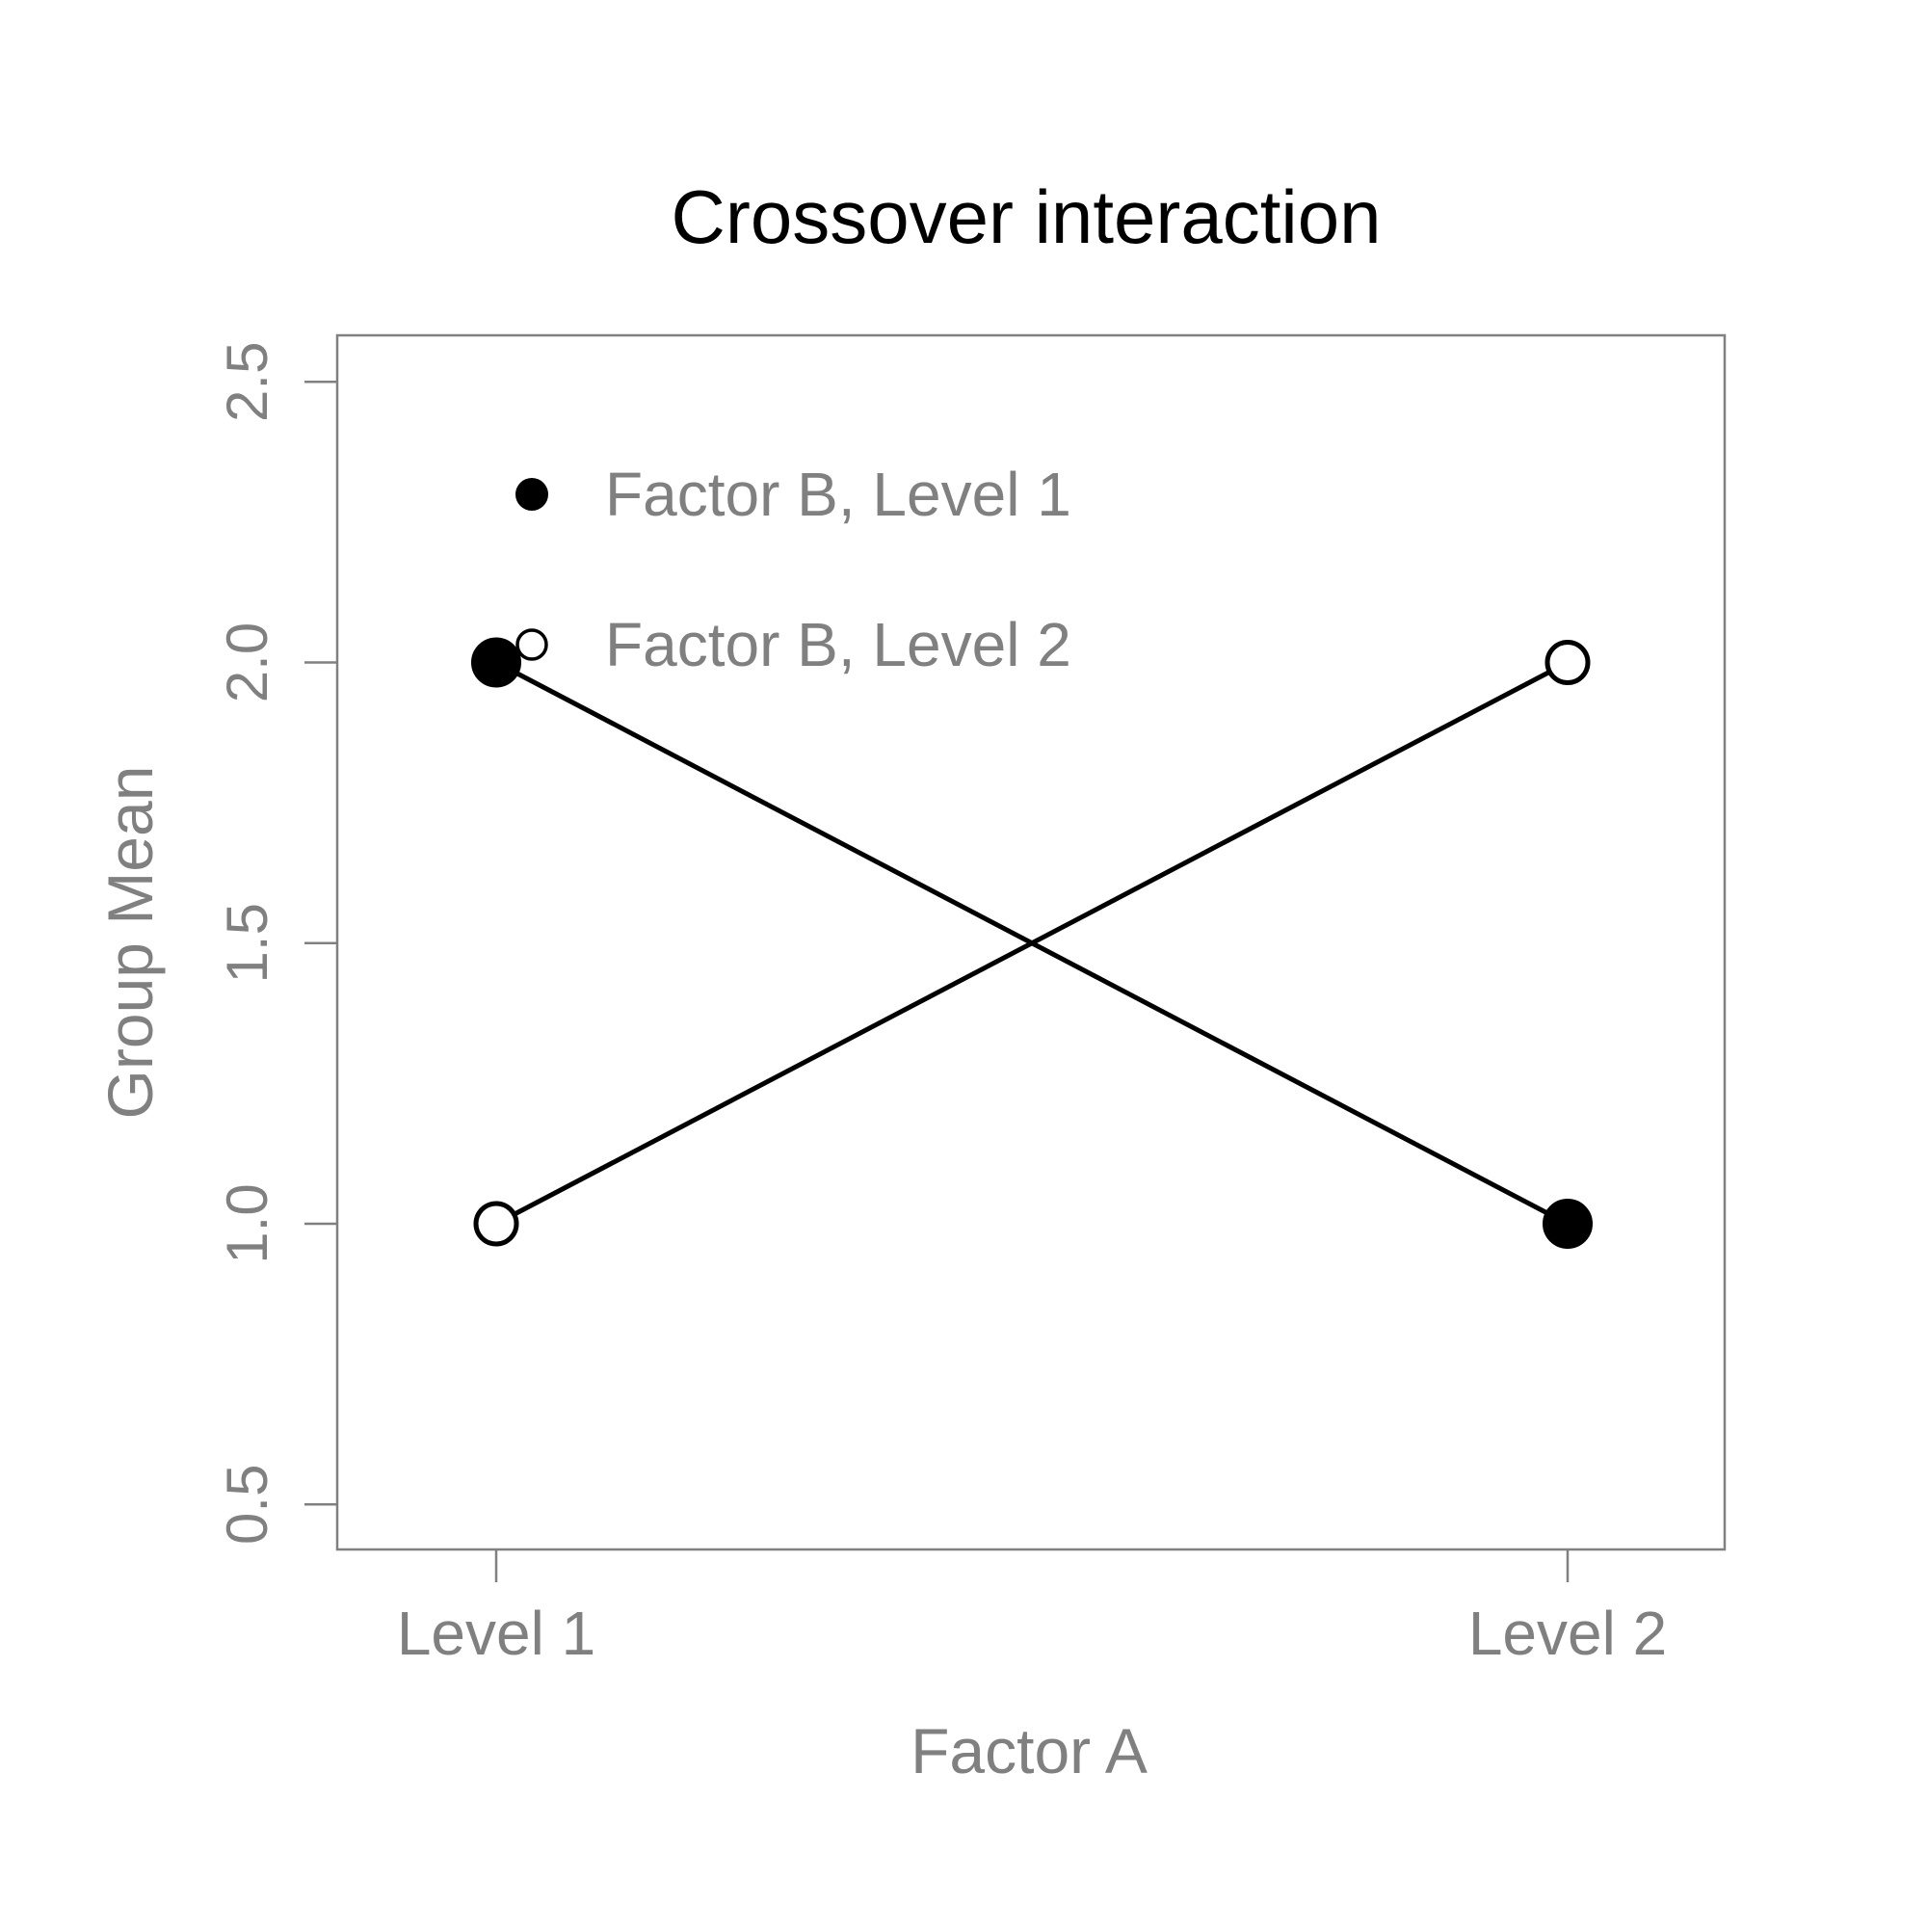 The image size is (1927, 1932). Describe the element at coordinates (838, 494) in the screenshot. I see `legend-label: Factor B, Level 1` at that location.